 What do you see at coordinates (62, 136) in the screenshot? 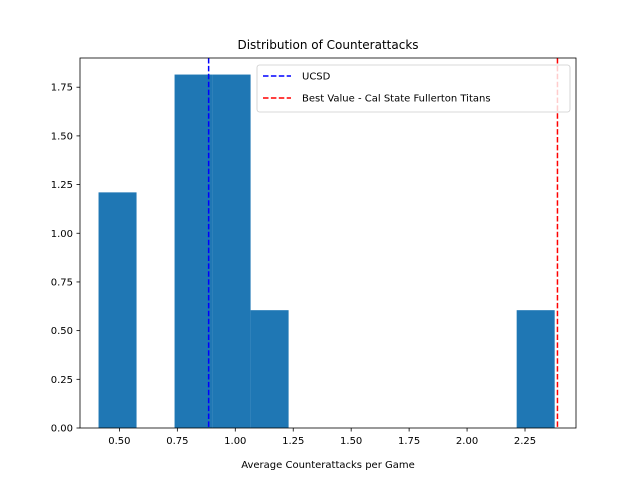
I see `y-tick-label: 1.50` at bounding box center [62, 136].